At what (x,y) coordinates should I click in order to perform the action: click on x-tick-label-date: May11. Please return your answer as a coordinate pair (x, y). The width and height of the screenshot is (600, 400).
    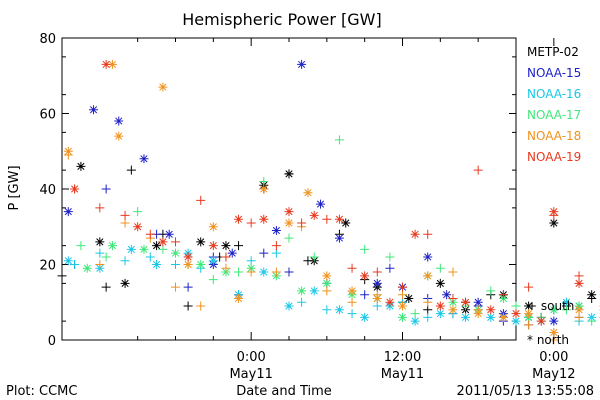
    Looking at the image, I should click on (250, 374).